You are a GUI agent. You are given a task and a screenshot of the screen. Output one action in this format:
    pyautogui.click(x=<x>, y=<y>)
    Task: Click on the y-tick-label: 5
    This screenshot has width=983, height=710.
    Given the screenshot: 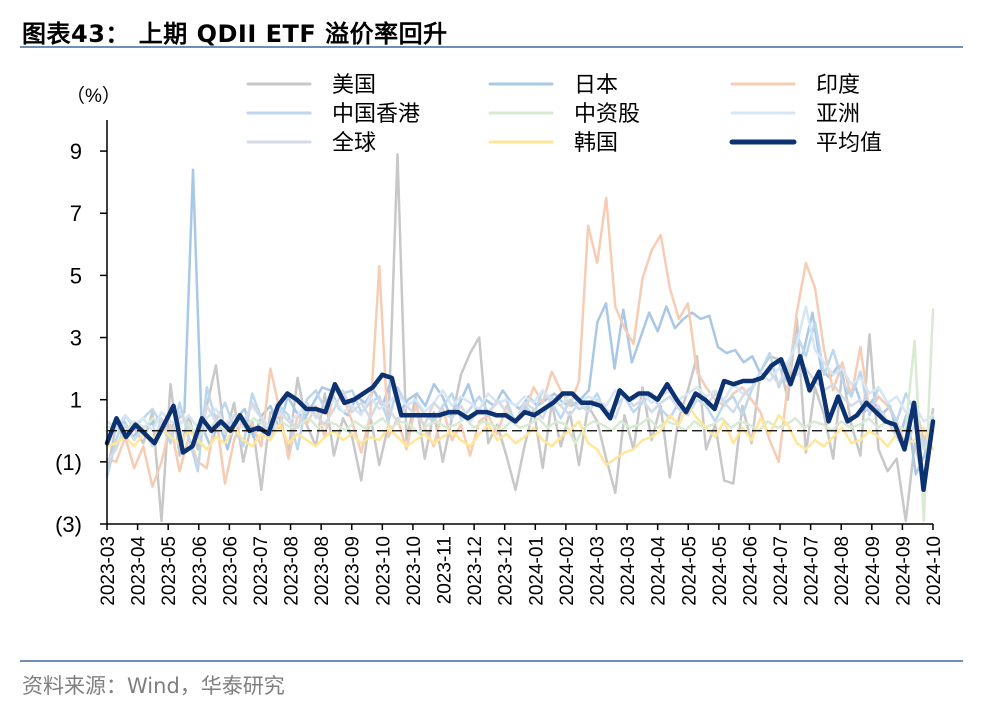 What is the action you would take?
    pyautogui.click(x=76, y=275)
    